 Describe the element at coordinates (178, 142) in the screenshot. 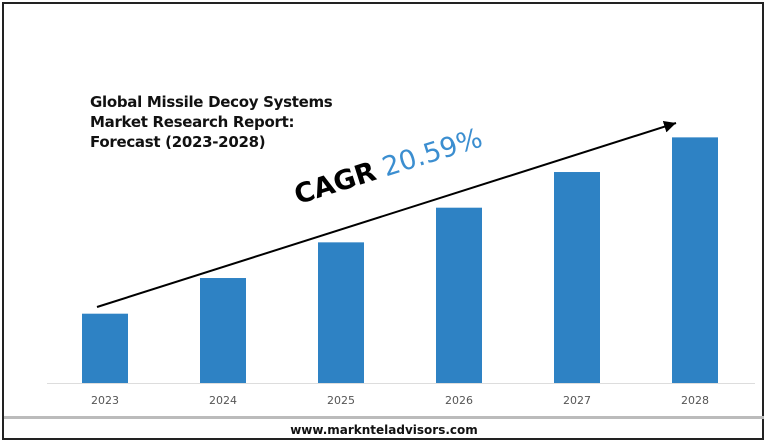

I see `title-line-3: Forecast (2023-2028)` at that location.